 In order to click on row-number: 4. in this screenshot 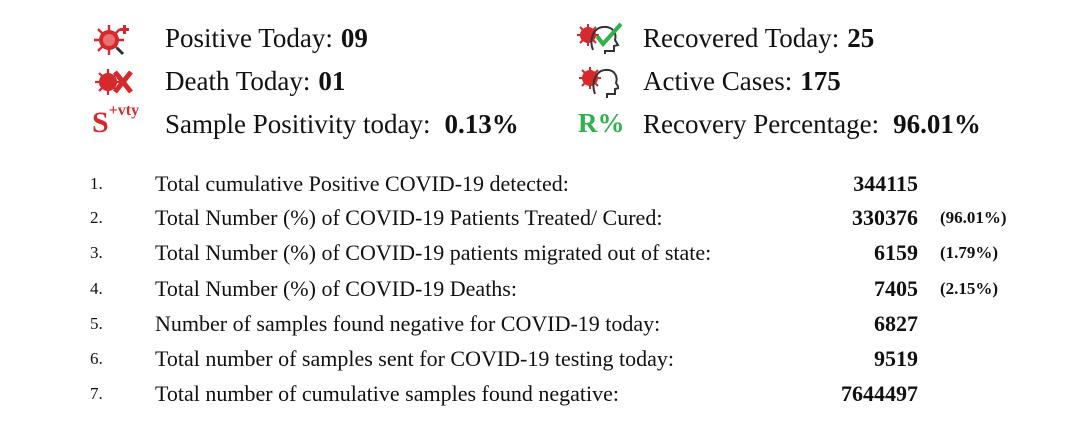, I will do `click(96, 288)`.